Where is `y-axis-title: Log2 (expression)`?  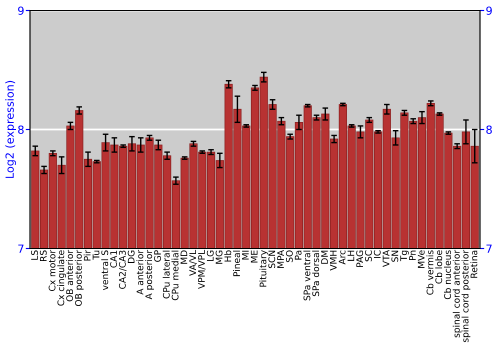
y-axis-title: Log2 (expression) is located at coordinates (10, 129).